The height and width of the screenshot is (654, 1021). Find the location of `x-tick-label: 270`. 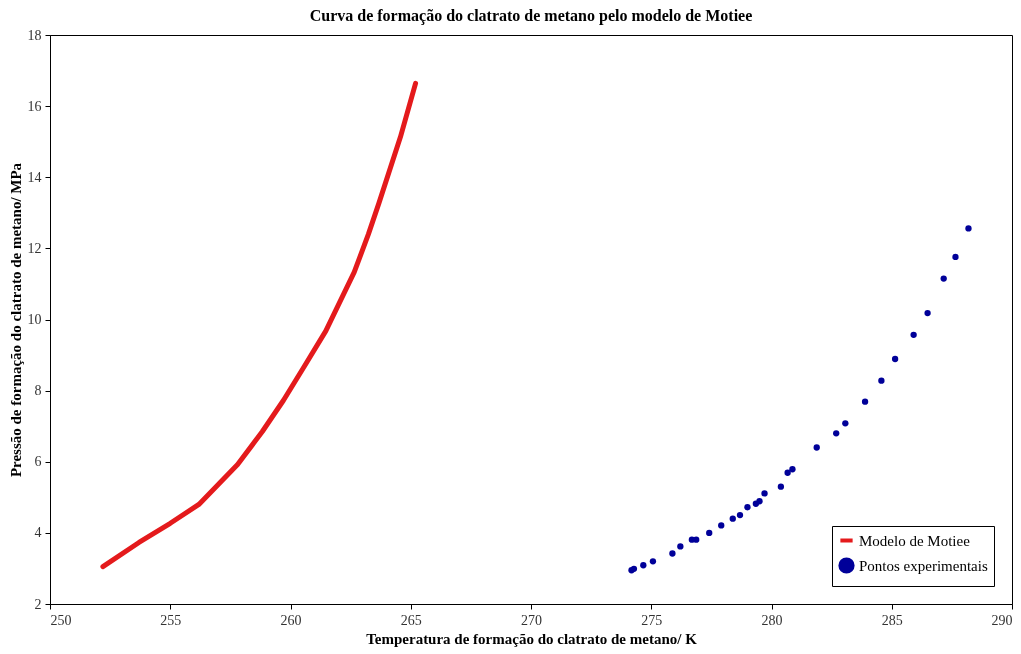

x-tick-label: 270 is located at coordinates (531, 620).